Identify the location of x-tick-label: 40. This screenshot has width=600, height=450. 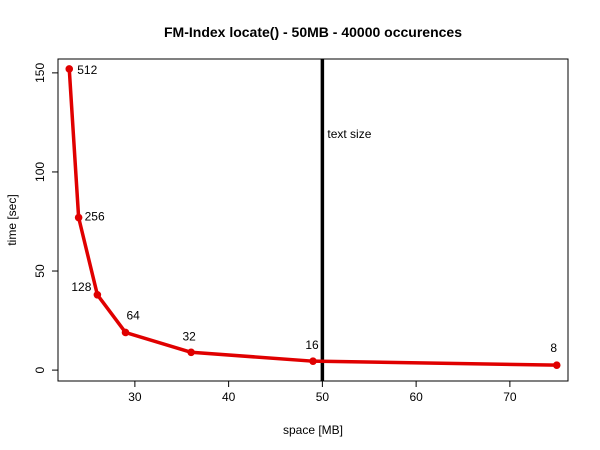
(229, 397).